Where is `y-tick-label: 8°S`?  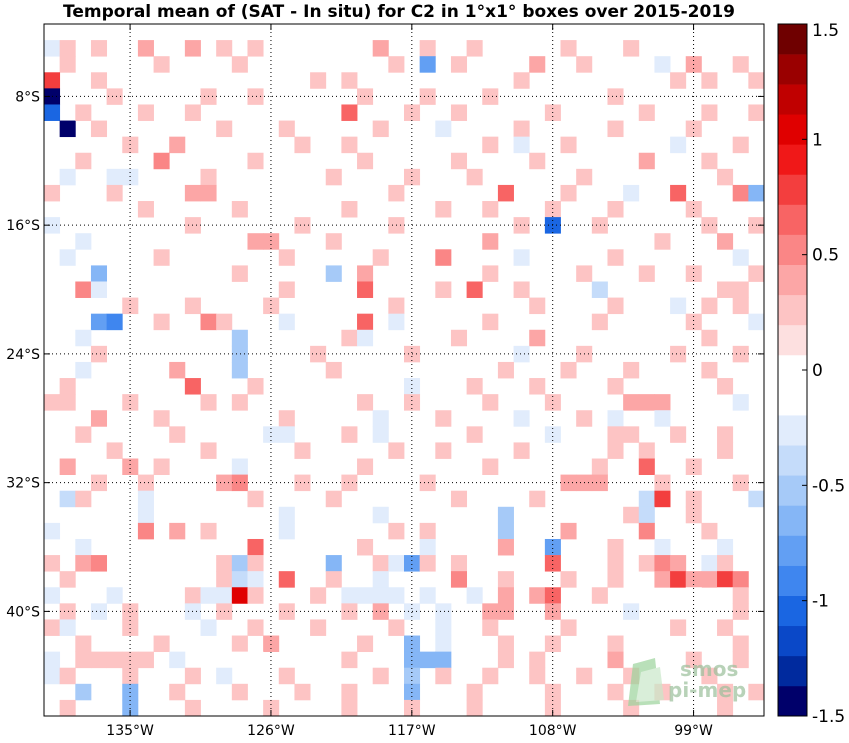
y-tick-label: 8°S is located at coordinates (27, 97).